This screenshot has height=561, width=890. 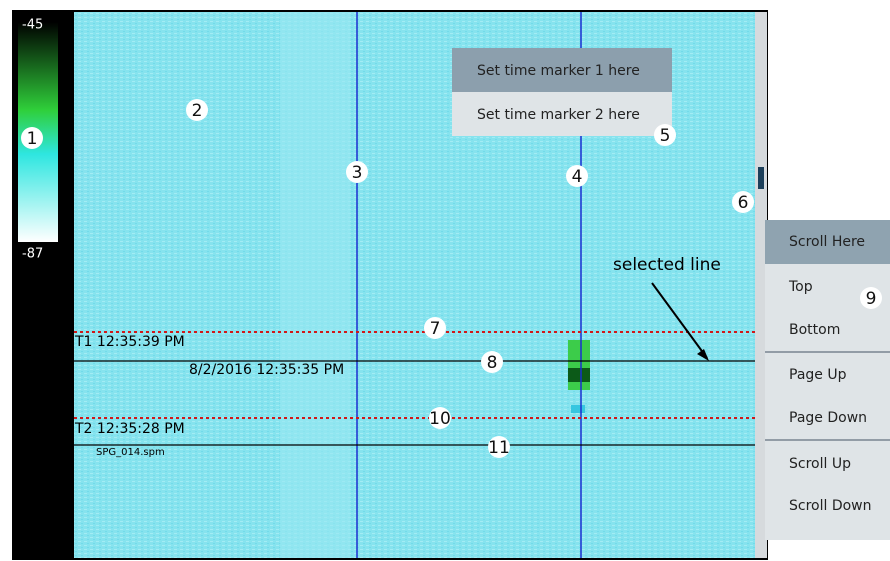 I want to click on menu-item: Scroll Here, so click(x=827, y=242).